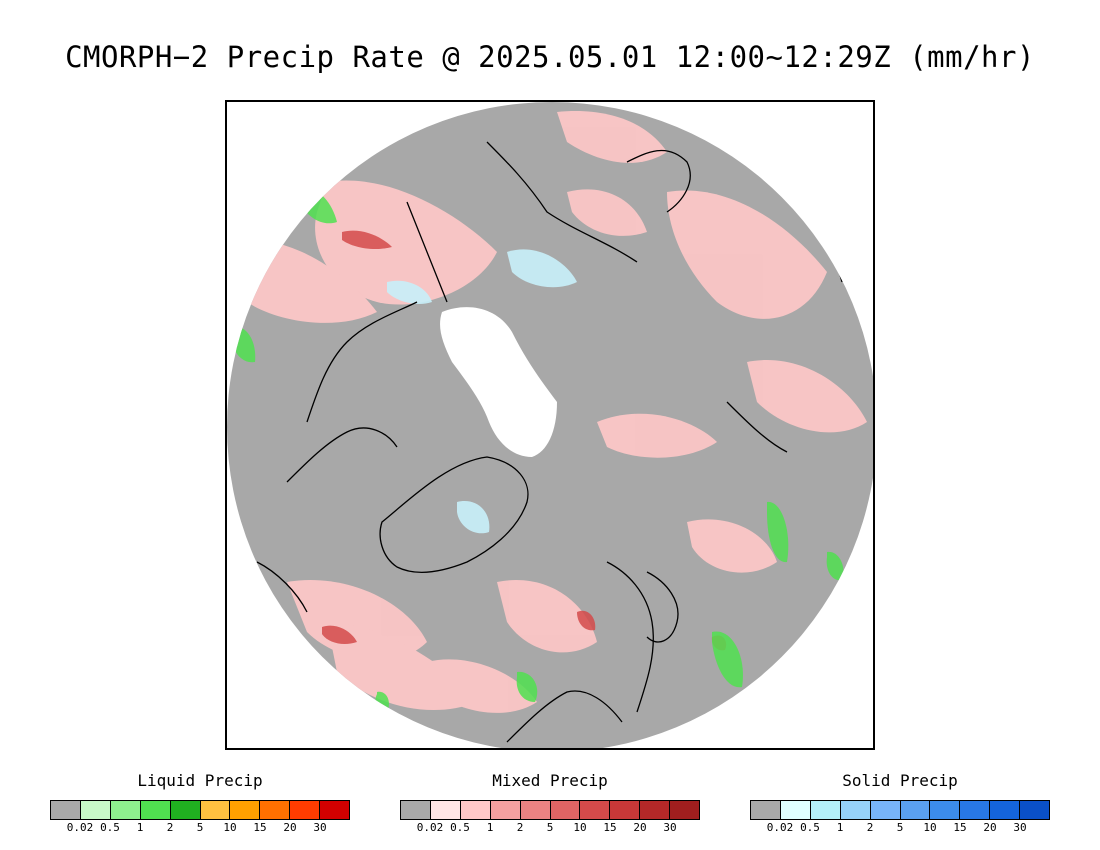 The width and height of the screenshot is (1100, 850). I want to click on legend-solid: Solid Precip 0.02 0.5 1 2 5 10 15 20 30, so click(900, 802).